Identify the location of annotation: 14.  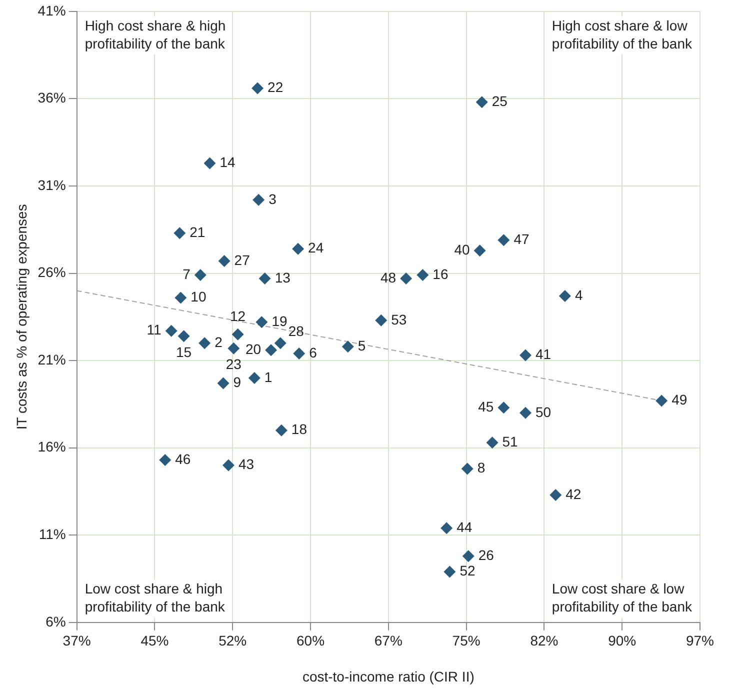
(228, 162).